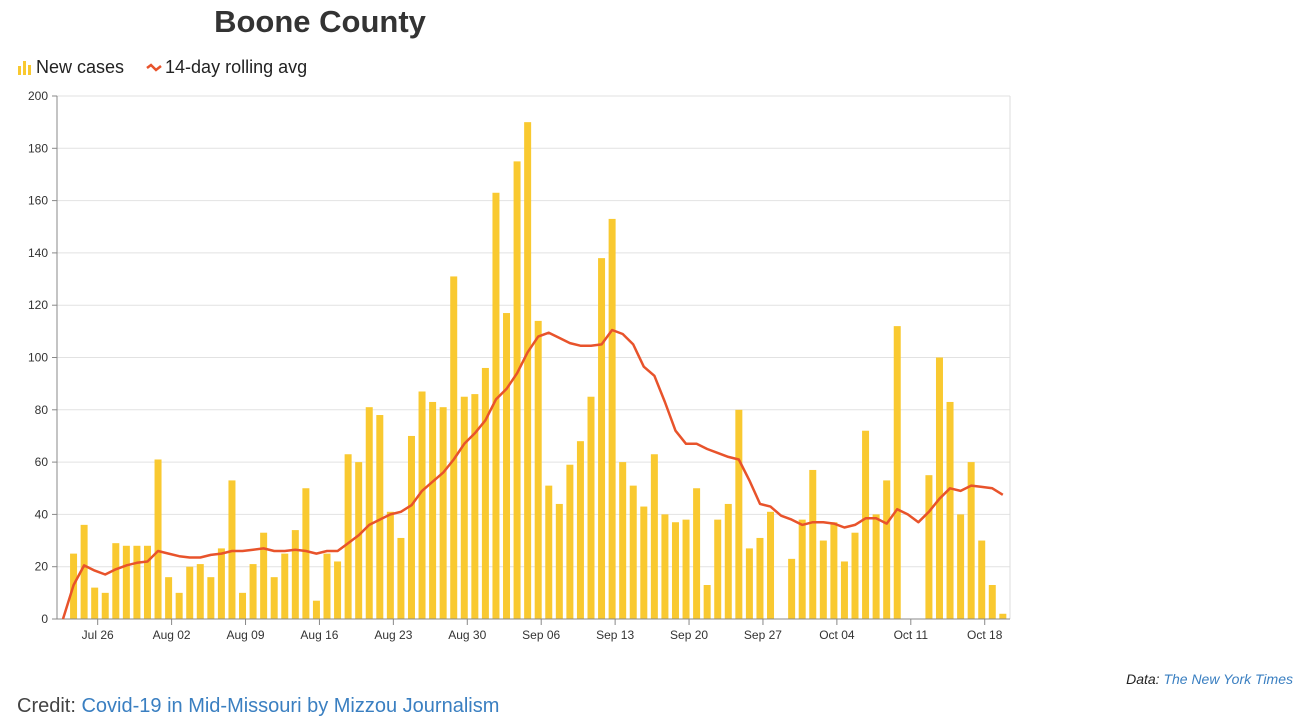 Image resolution: width=1305 pixels, height=727 pixels. I want to click on y-tick-label: 140, so click(38, 253).